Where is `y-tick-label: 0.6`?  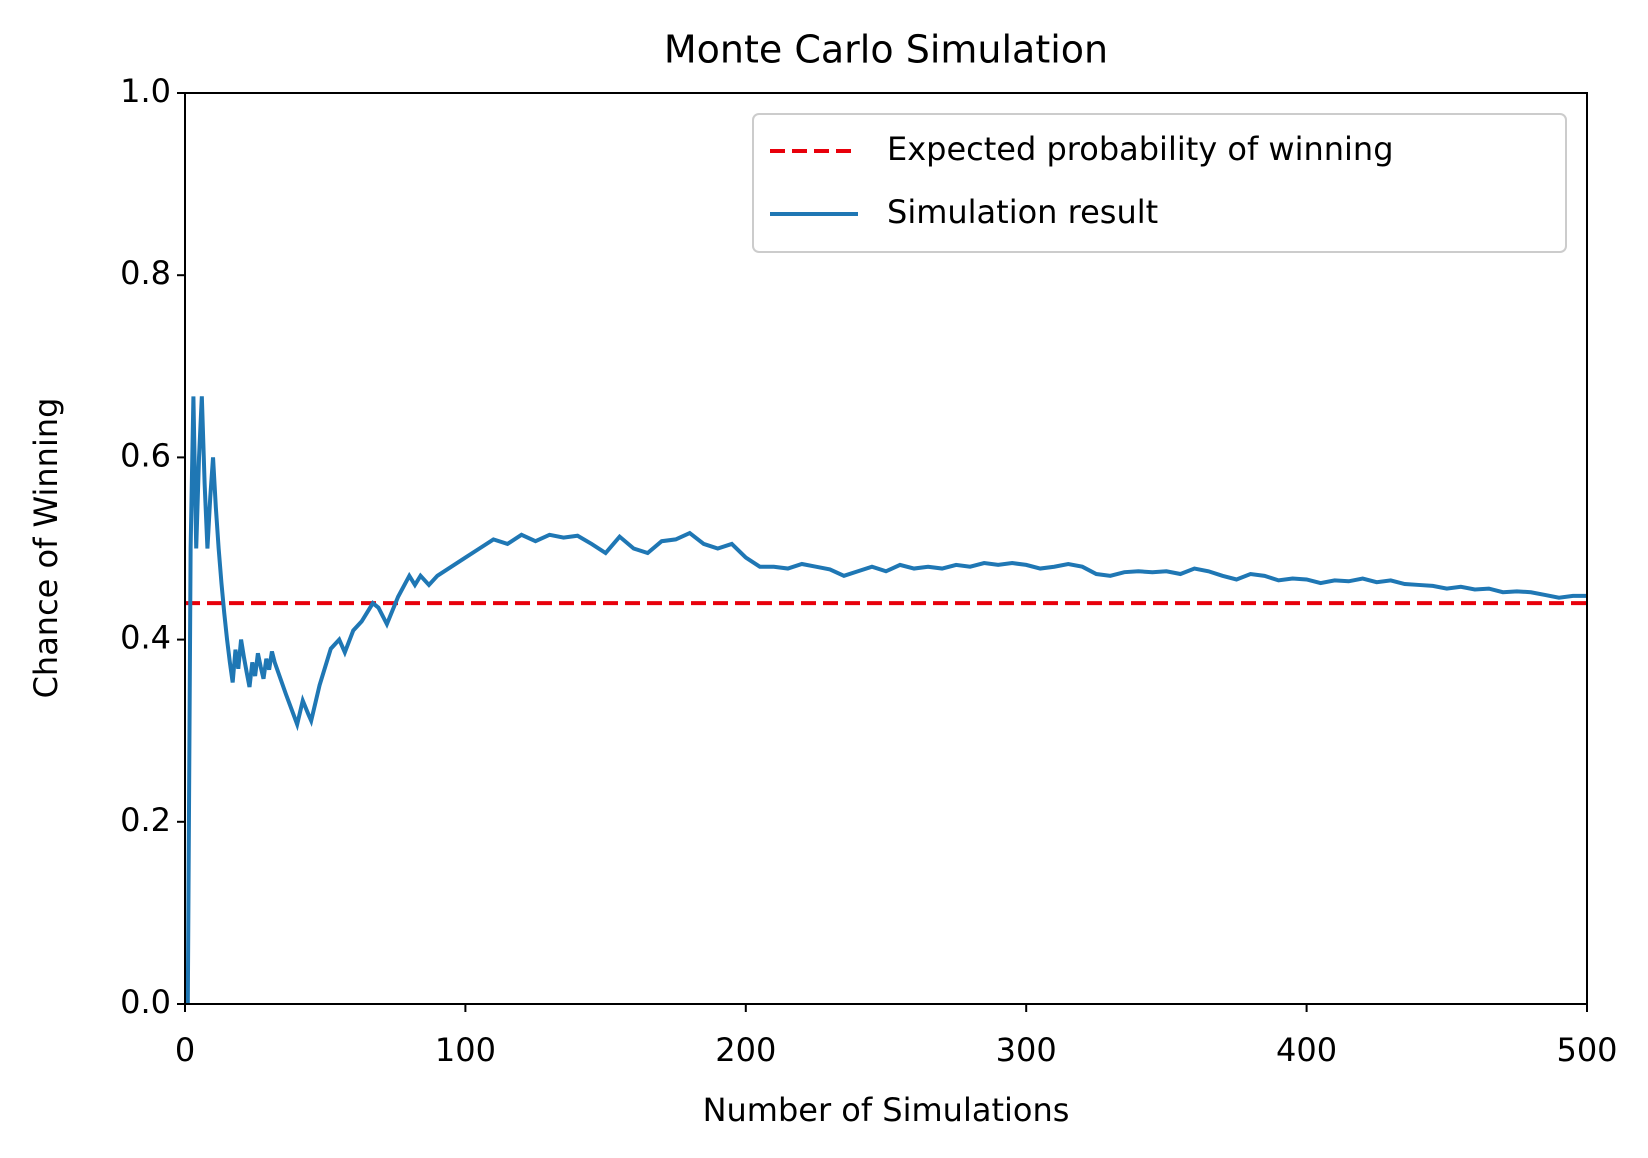 y-tick-label: 0.6 is located at coordinates (145, 455).